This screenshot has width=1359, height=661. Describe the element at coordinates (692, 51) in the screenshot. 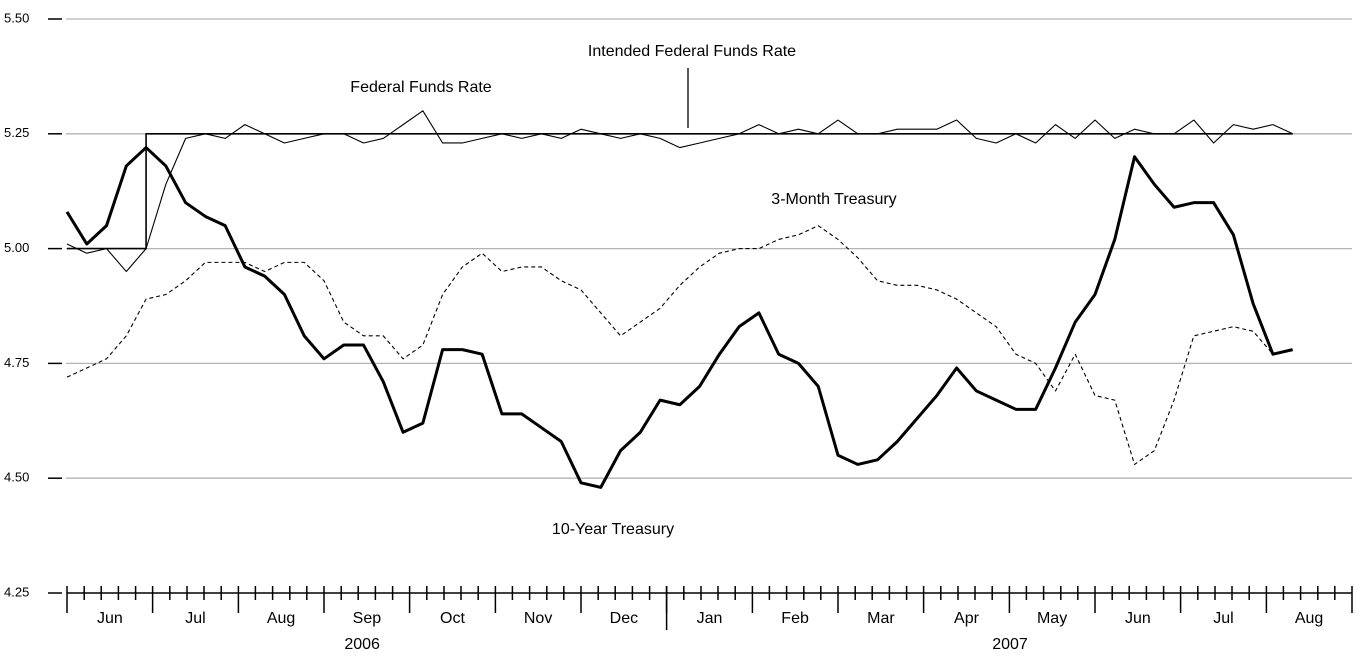

I see `series-label: Intended Federal Funds Rate` at that location.